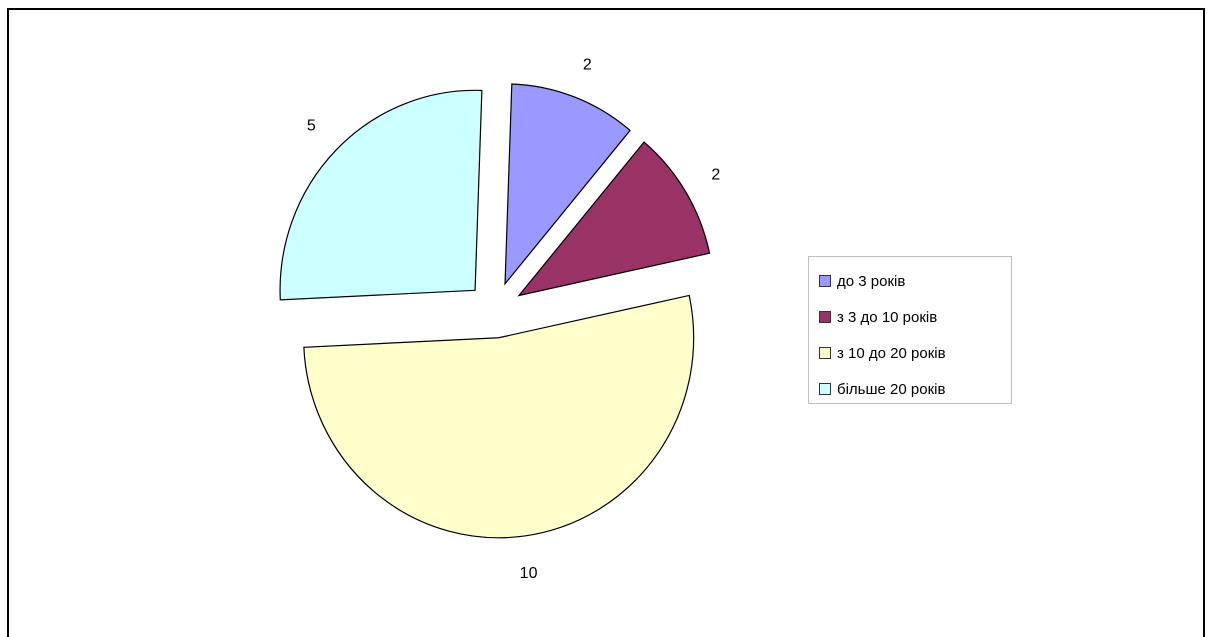 This screenshot has width=1208, height=637. I want to click on legend-label: до 3 років, so click(871, 281).